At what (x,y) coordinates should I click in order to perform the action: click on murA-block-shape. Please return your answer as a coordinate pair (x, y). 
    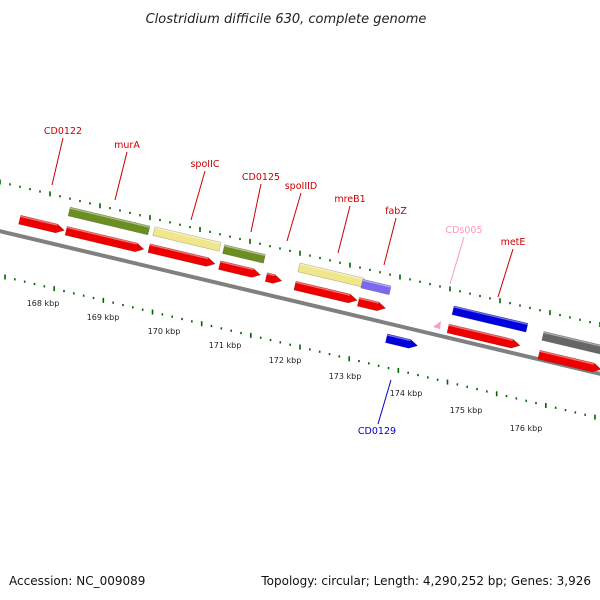
    Looking at the image, I should click on (109, 221).